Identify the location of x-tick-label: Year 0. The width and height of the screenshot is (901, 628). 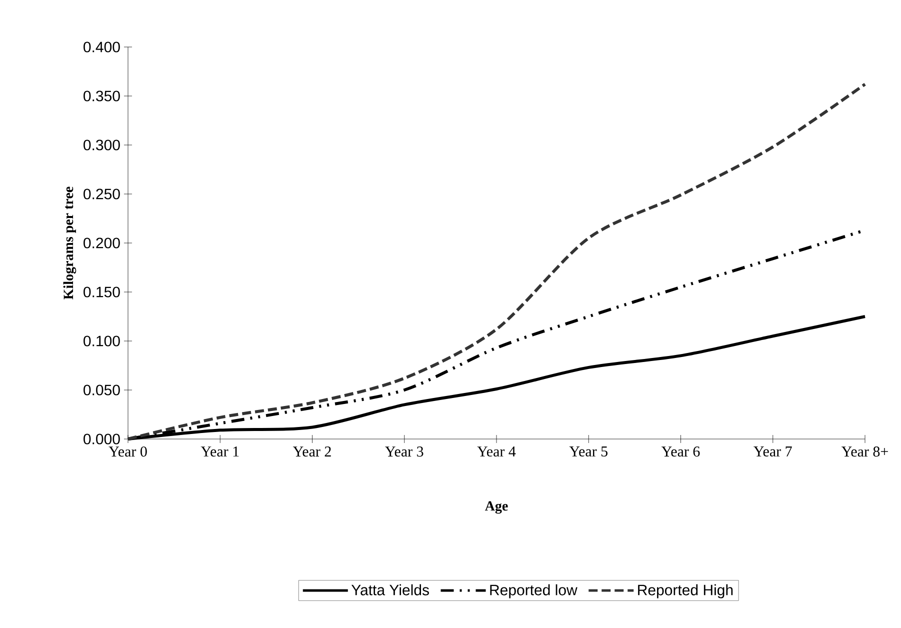
(127, 451).